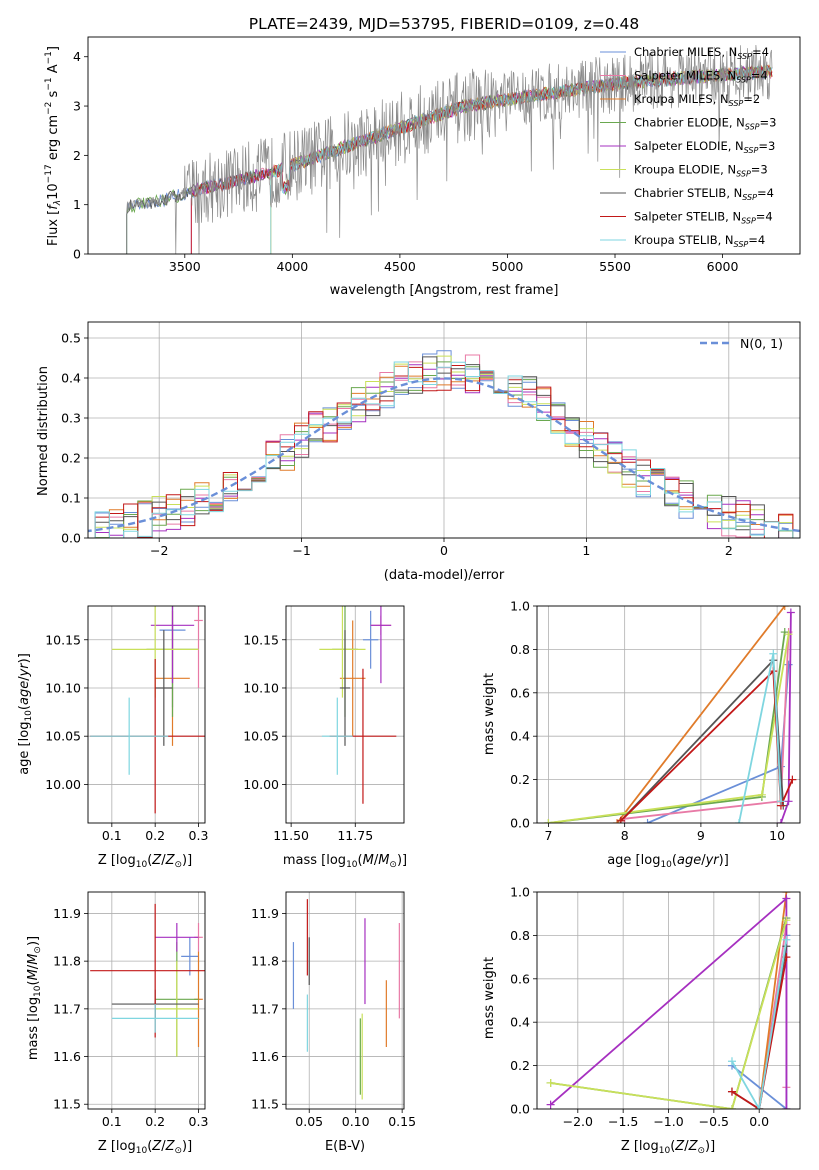 This screenshot has height=1170, width=819. Describe the element at coordinates (705, 124) in the screenshot. I see `legend-entry: Chabrier ELODIE, NSSP=3` at that location.